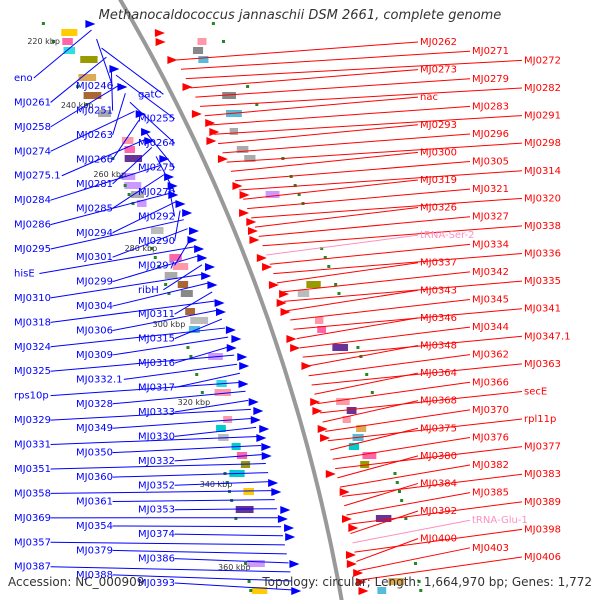 The height and width of the screenshot is (604, 600). I want to click on gene-label-right: MJ0293, so click(438, 125).